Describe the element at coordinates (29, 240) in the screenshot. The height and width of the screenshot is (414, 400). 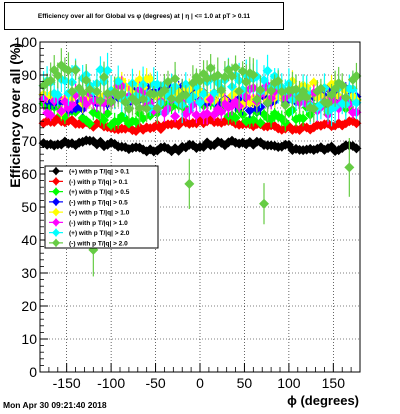
I see `y-tick-label: 40` at that location.